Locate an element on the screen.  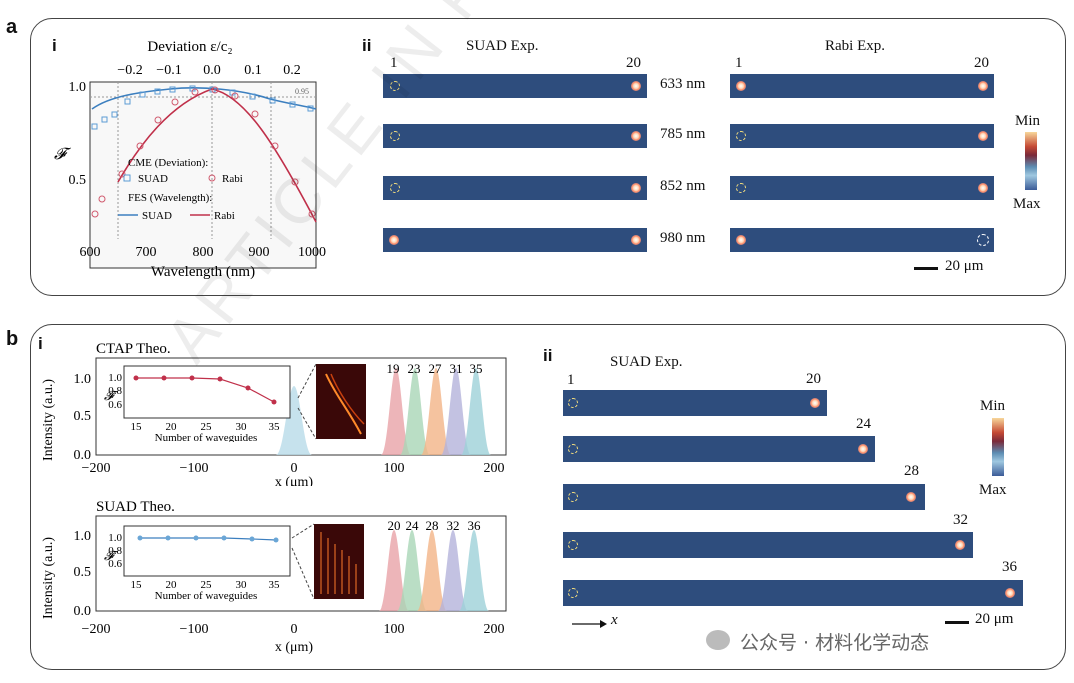
strip-end-label: 28 is located at coordinates (911, 471).